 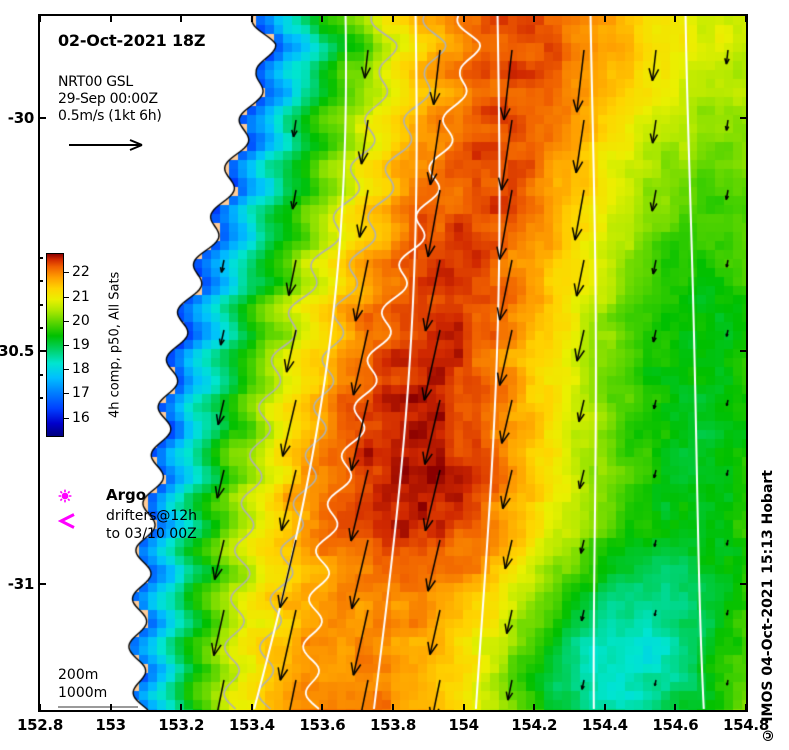 I want to click on isobath-1000m-label: 1000m, so click(x=83, y=693).